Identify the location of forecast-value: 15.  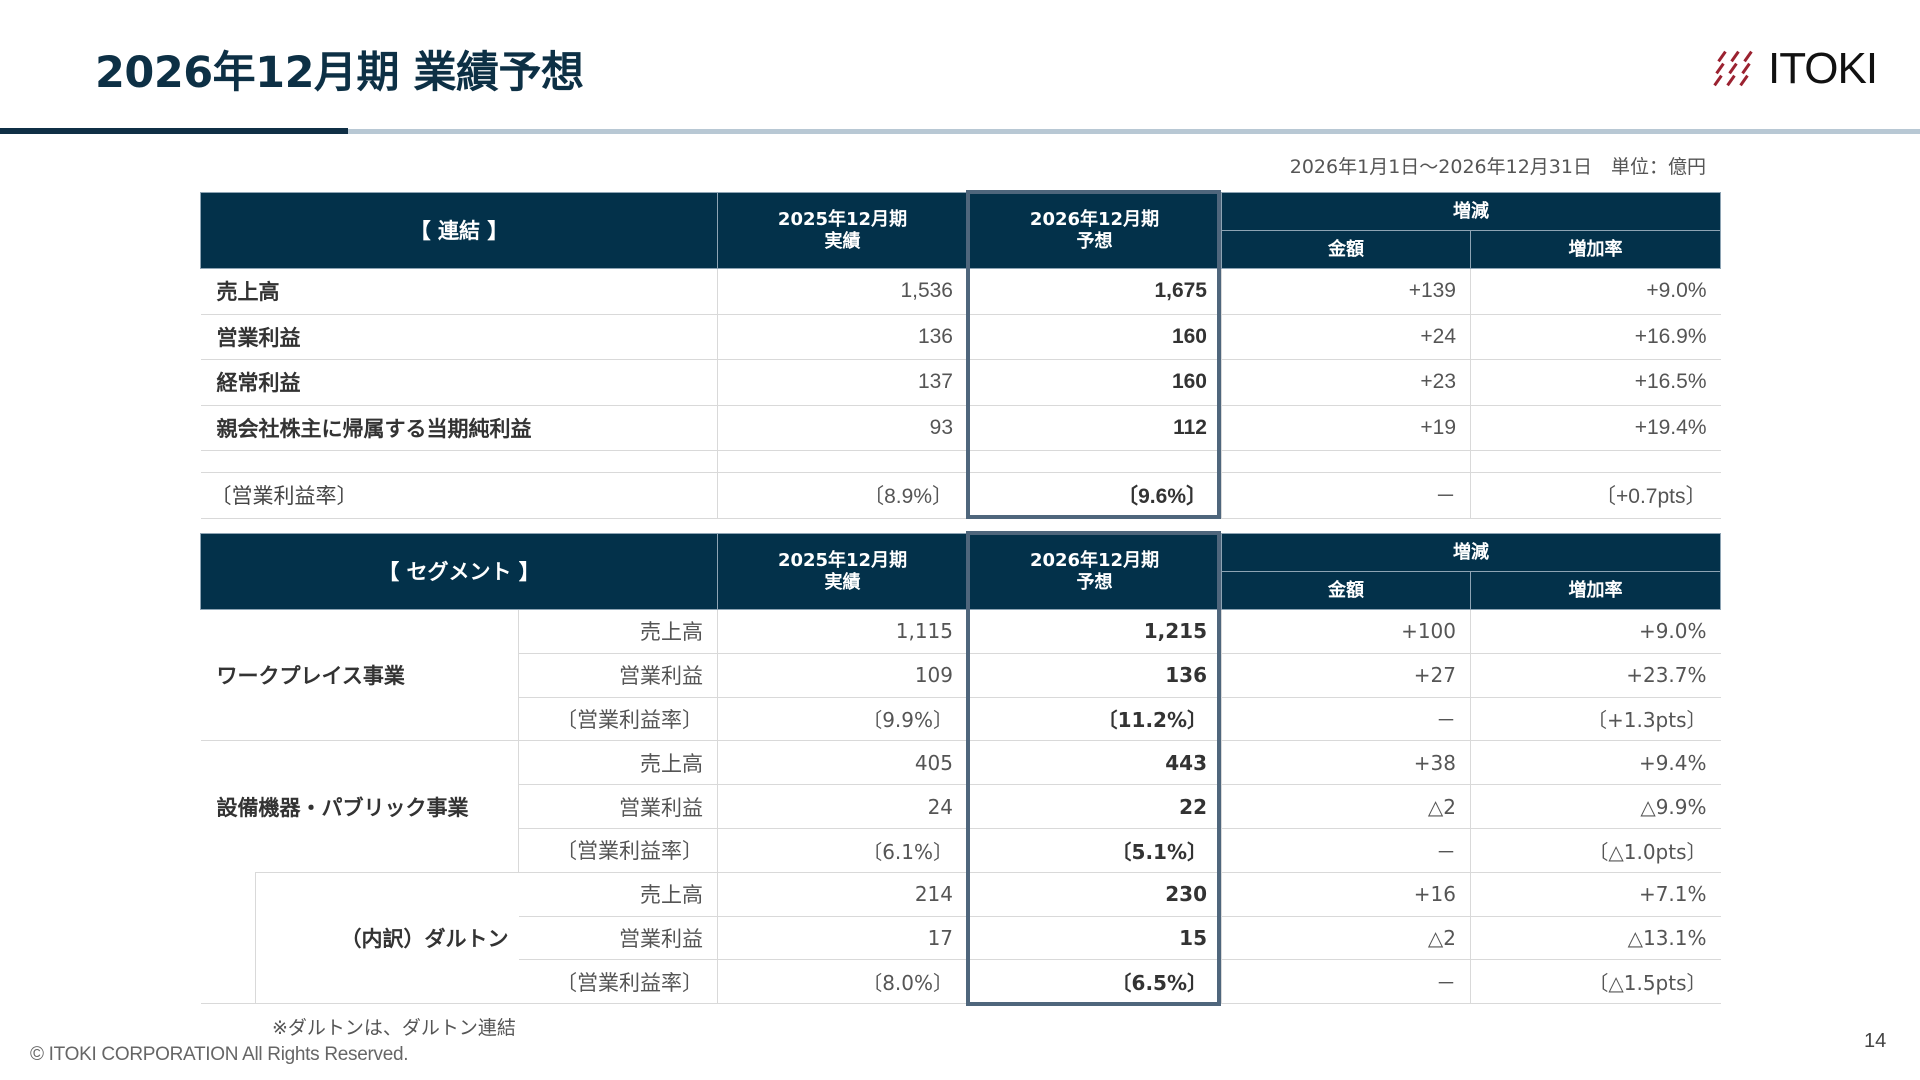
(1094, 938).